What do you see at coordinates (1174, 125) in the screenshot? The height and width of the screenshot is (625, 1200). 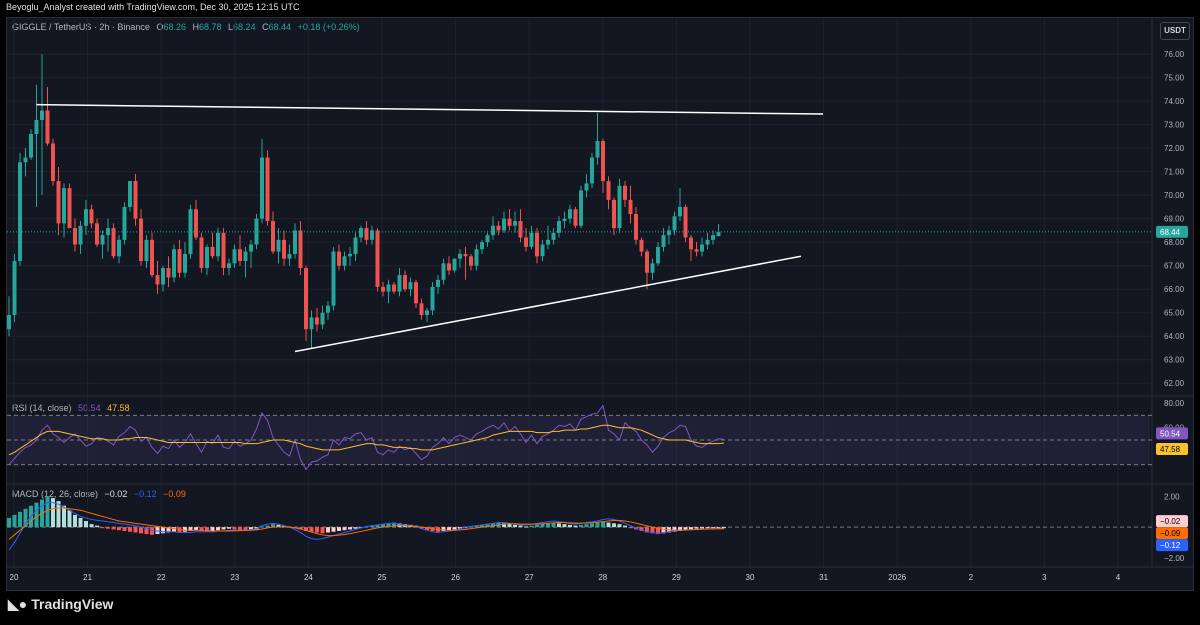 I see `y-tick-label: 73.00` at bounding box center [1174, 125].